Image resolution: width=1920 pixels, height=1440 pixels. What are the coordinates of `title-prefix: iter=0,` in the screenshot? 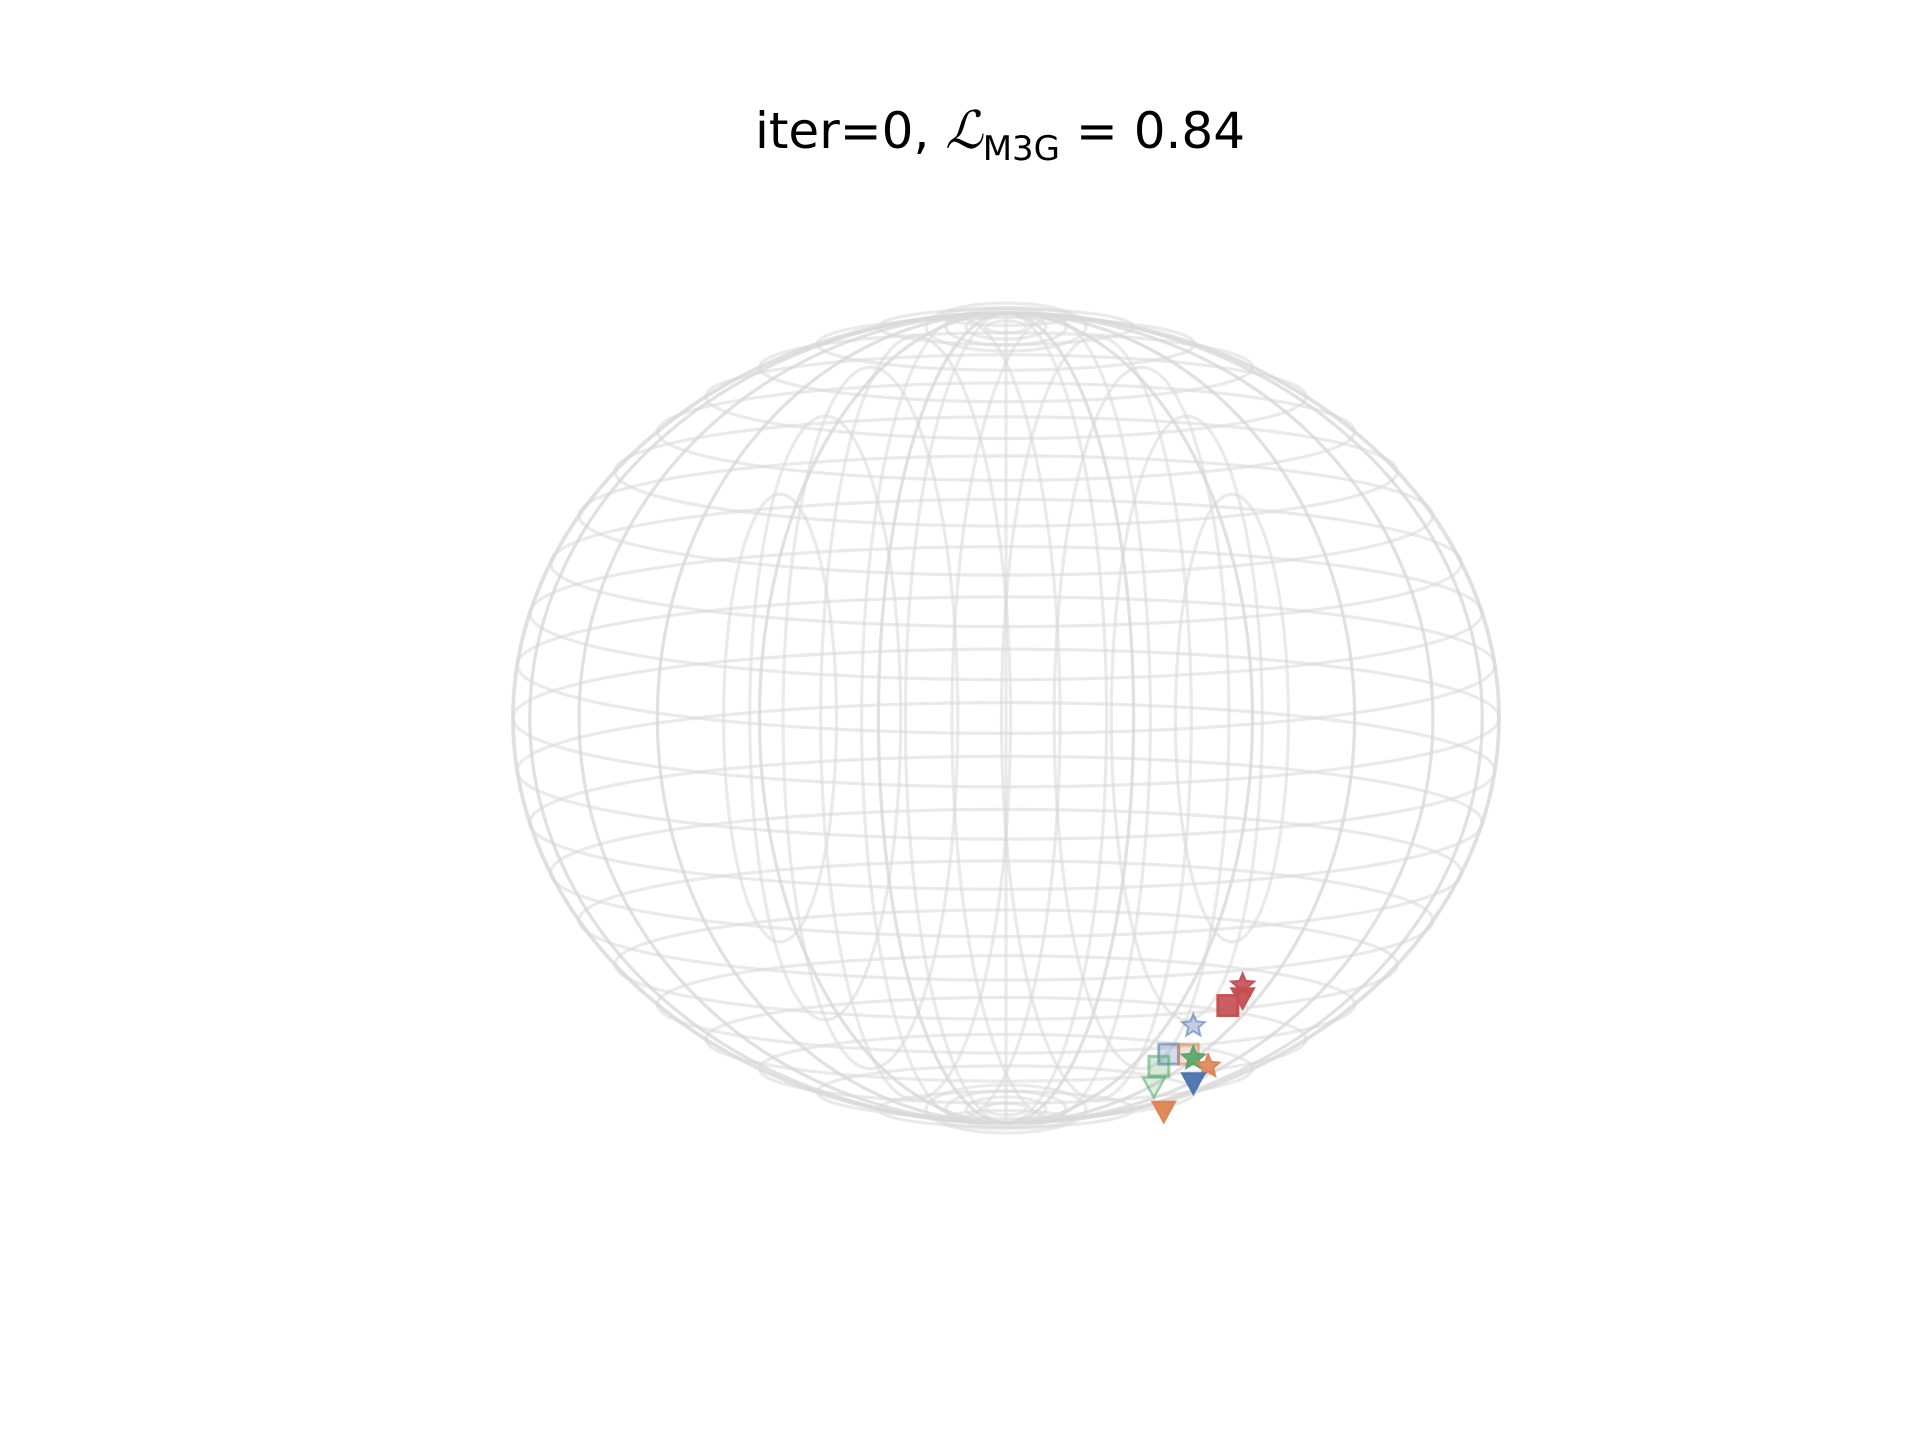 It's located at (850, 131).